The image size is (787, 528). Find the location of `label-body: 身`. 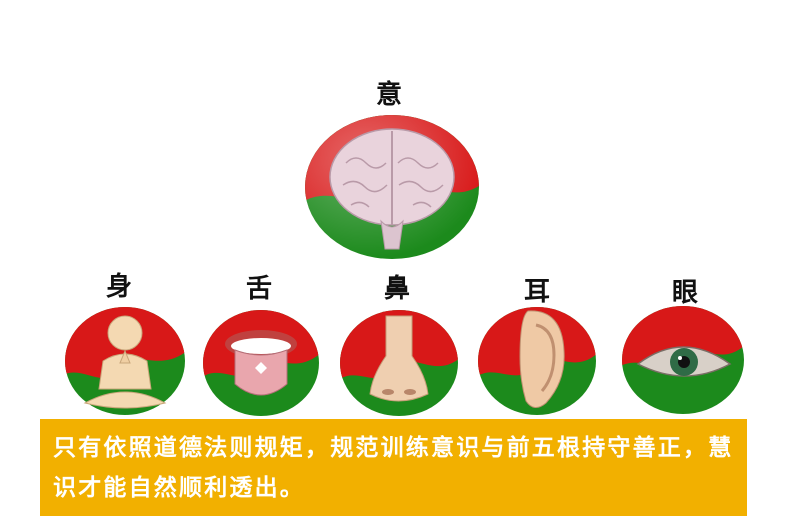

label-body: 身 is located at coordinates (118, 287).